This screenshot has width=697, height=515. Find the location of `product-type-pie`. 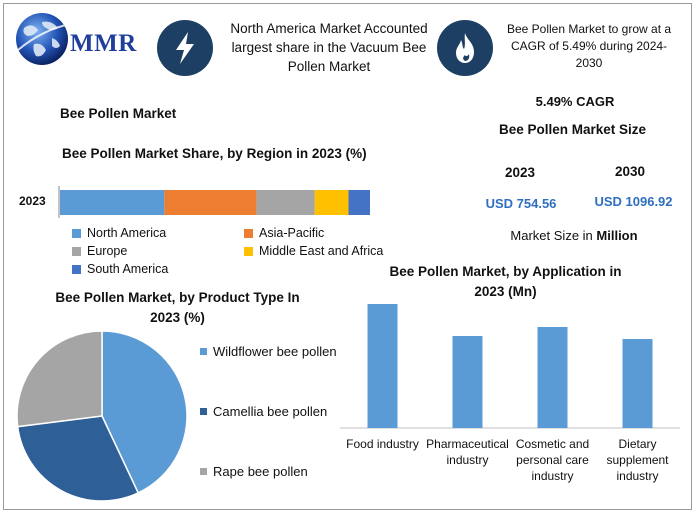

product-type-pie is located at coordinates (102, 416).